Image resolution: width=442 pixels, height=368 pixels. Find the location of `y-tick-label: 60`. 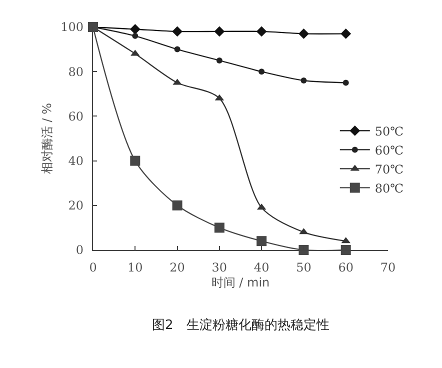

y-tick-label: 60 is located at coordinates (76, 116).